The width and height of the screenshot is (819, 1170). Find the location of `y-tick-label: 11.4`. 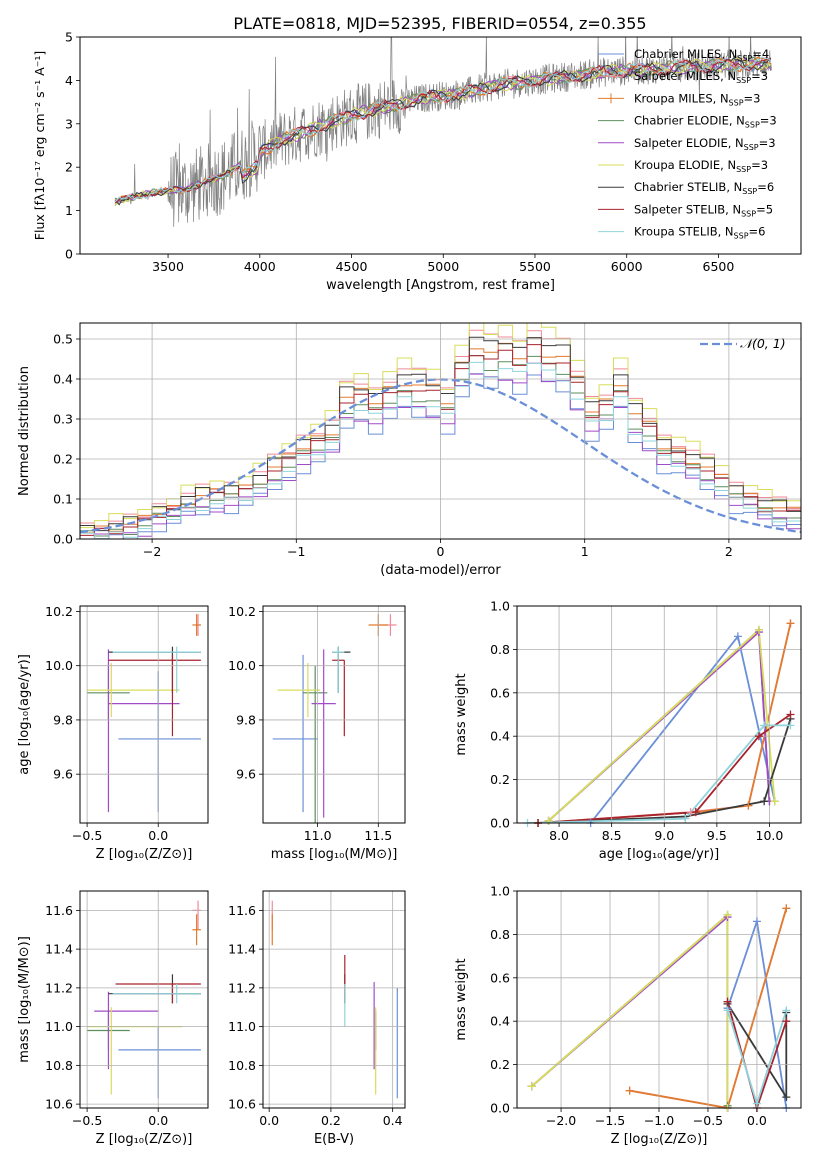

y-tick-label: 11.4 is located at coordinates (242, 949).